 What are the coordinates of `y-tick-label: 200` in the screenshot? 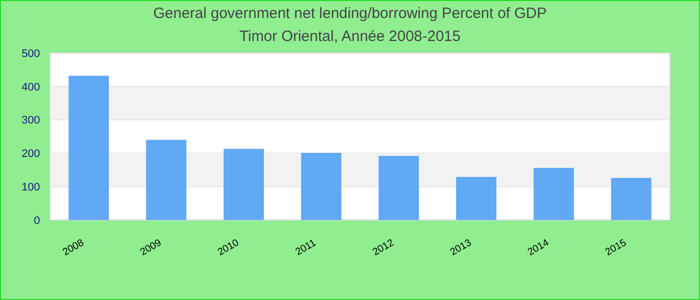 It's located at (31, 154).